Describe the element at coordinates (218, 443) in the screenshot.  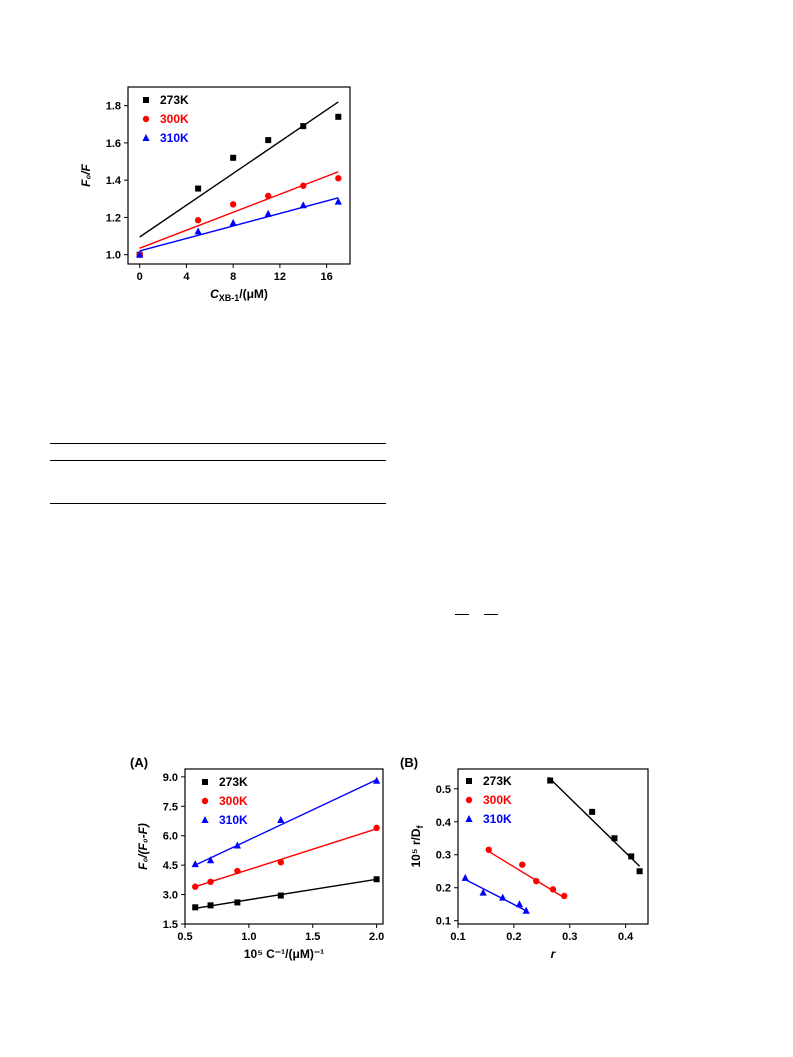
I see `table-top-rule` at that location.